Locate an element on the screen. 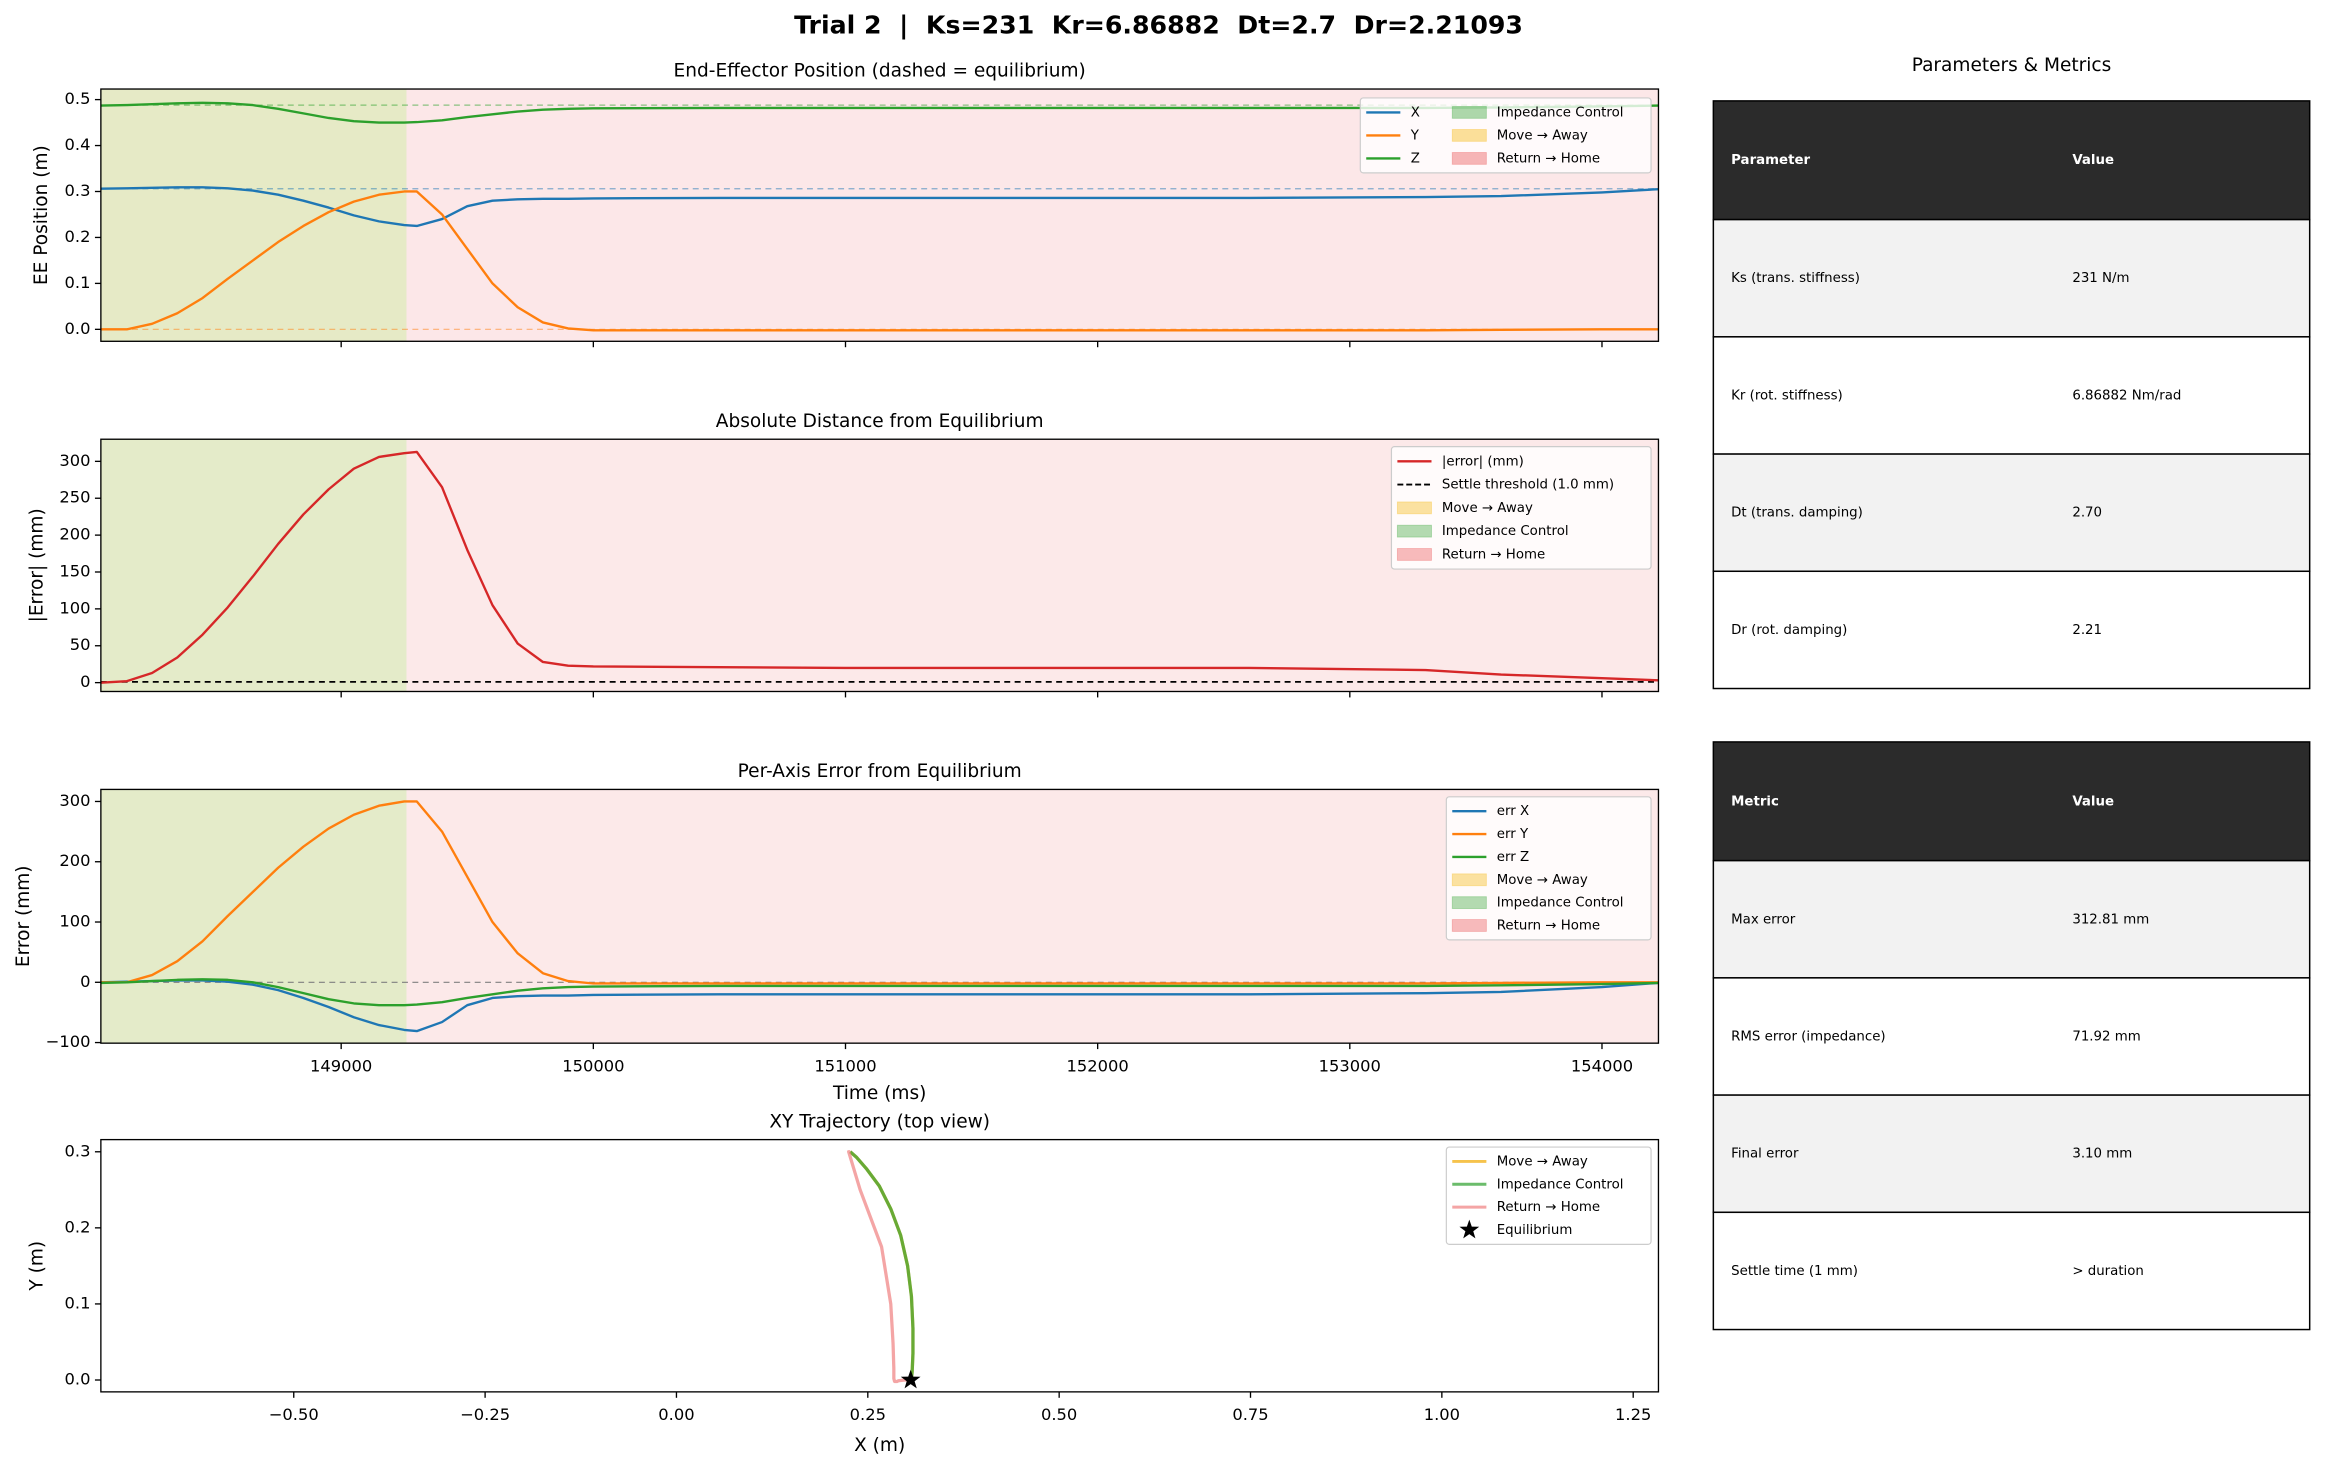 This screenshot has height=1472, width=2326. x-tick-label: 1.25 is located at coordinates (1633, 1414).